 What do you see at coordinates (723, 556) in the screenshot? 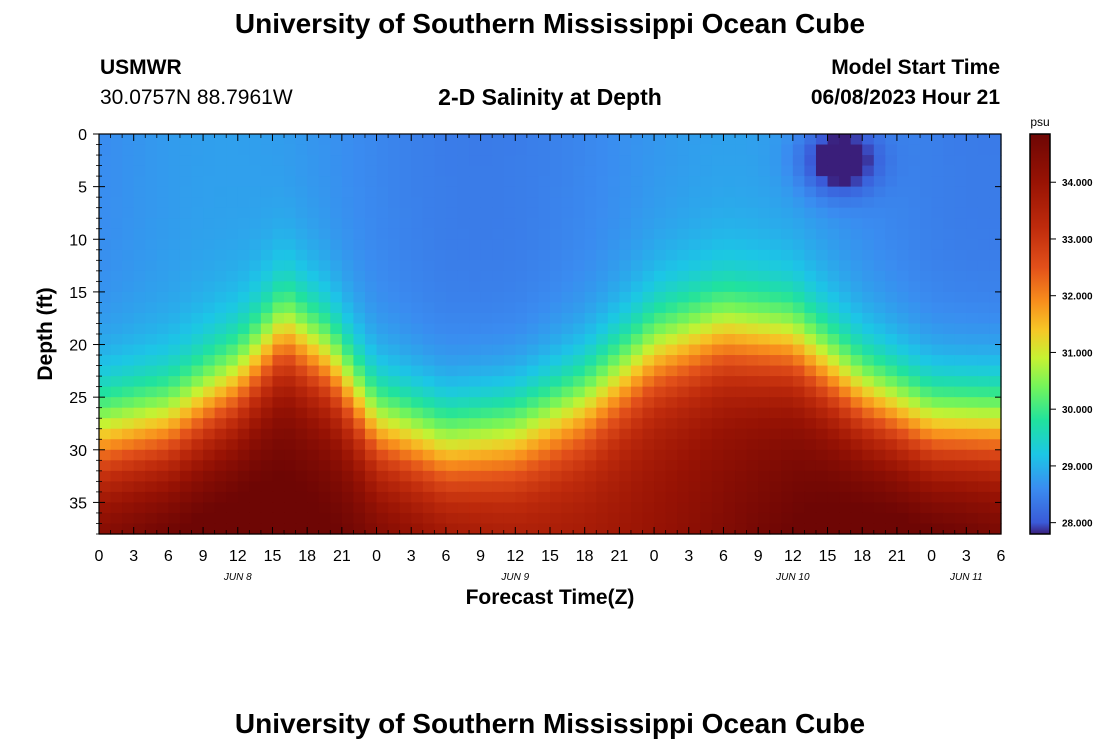
I see `x-tick-label: 6` at bounding box center [723, 556].